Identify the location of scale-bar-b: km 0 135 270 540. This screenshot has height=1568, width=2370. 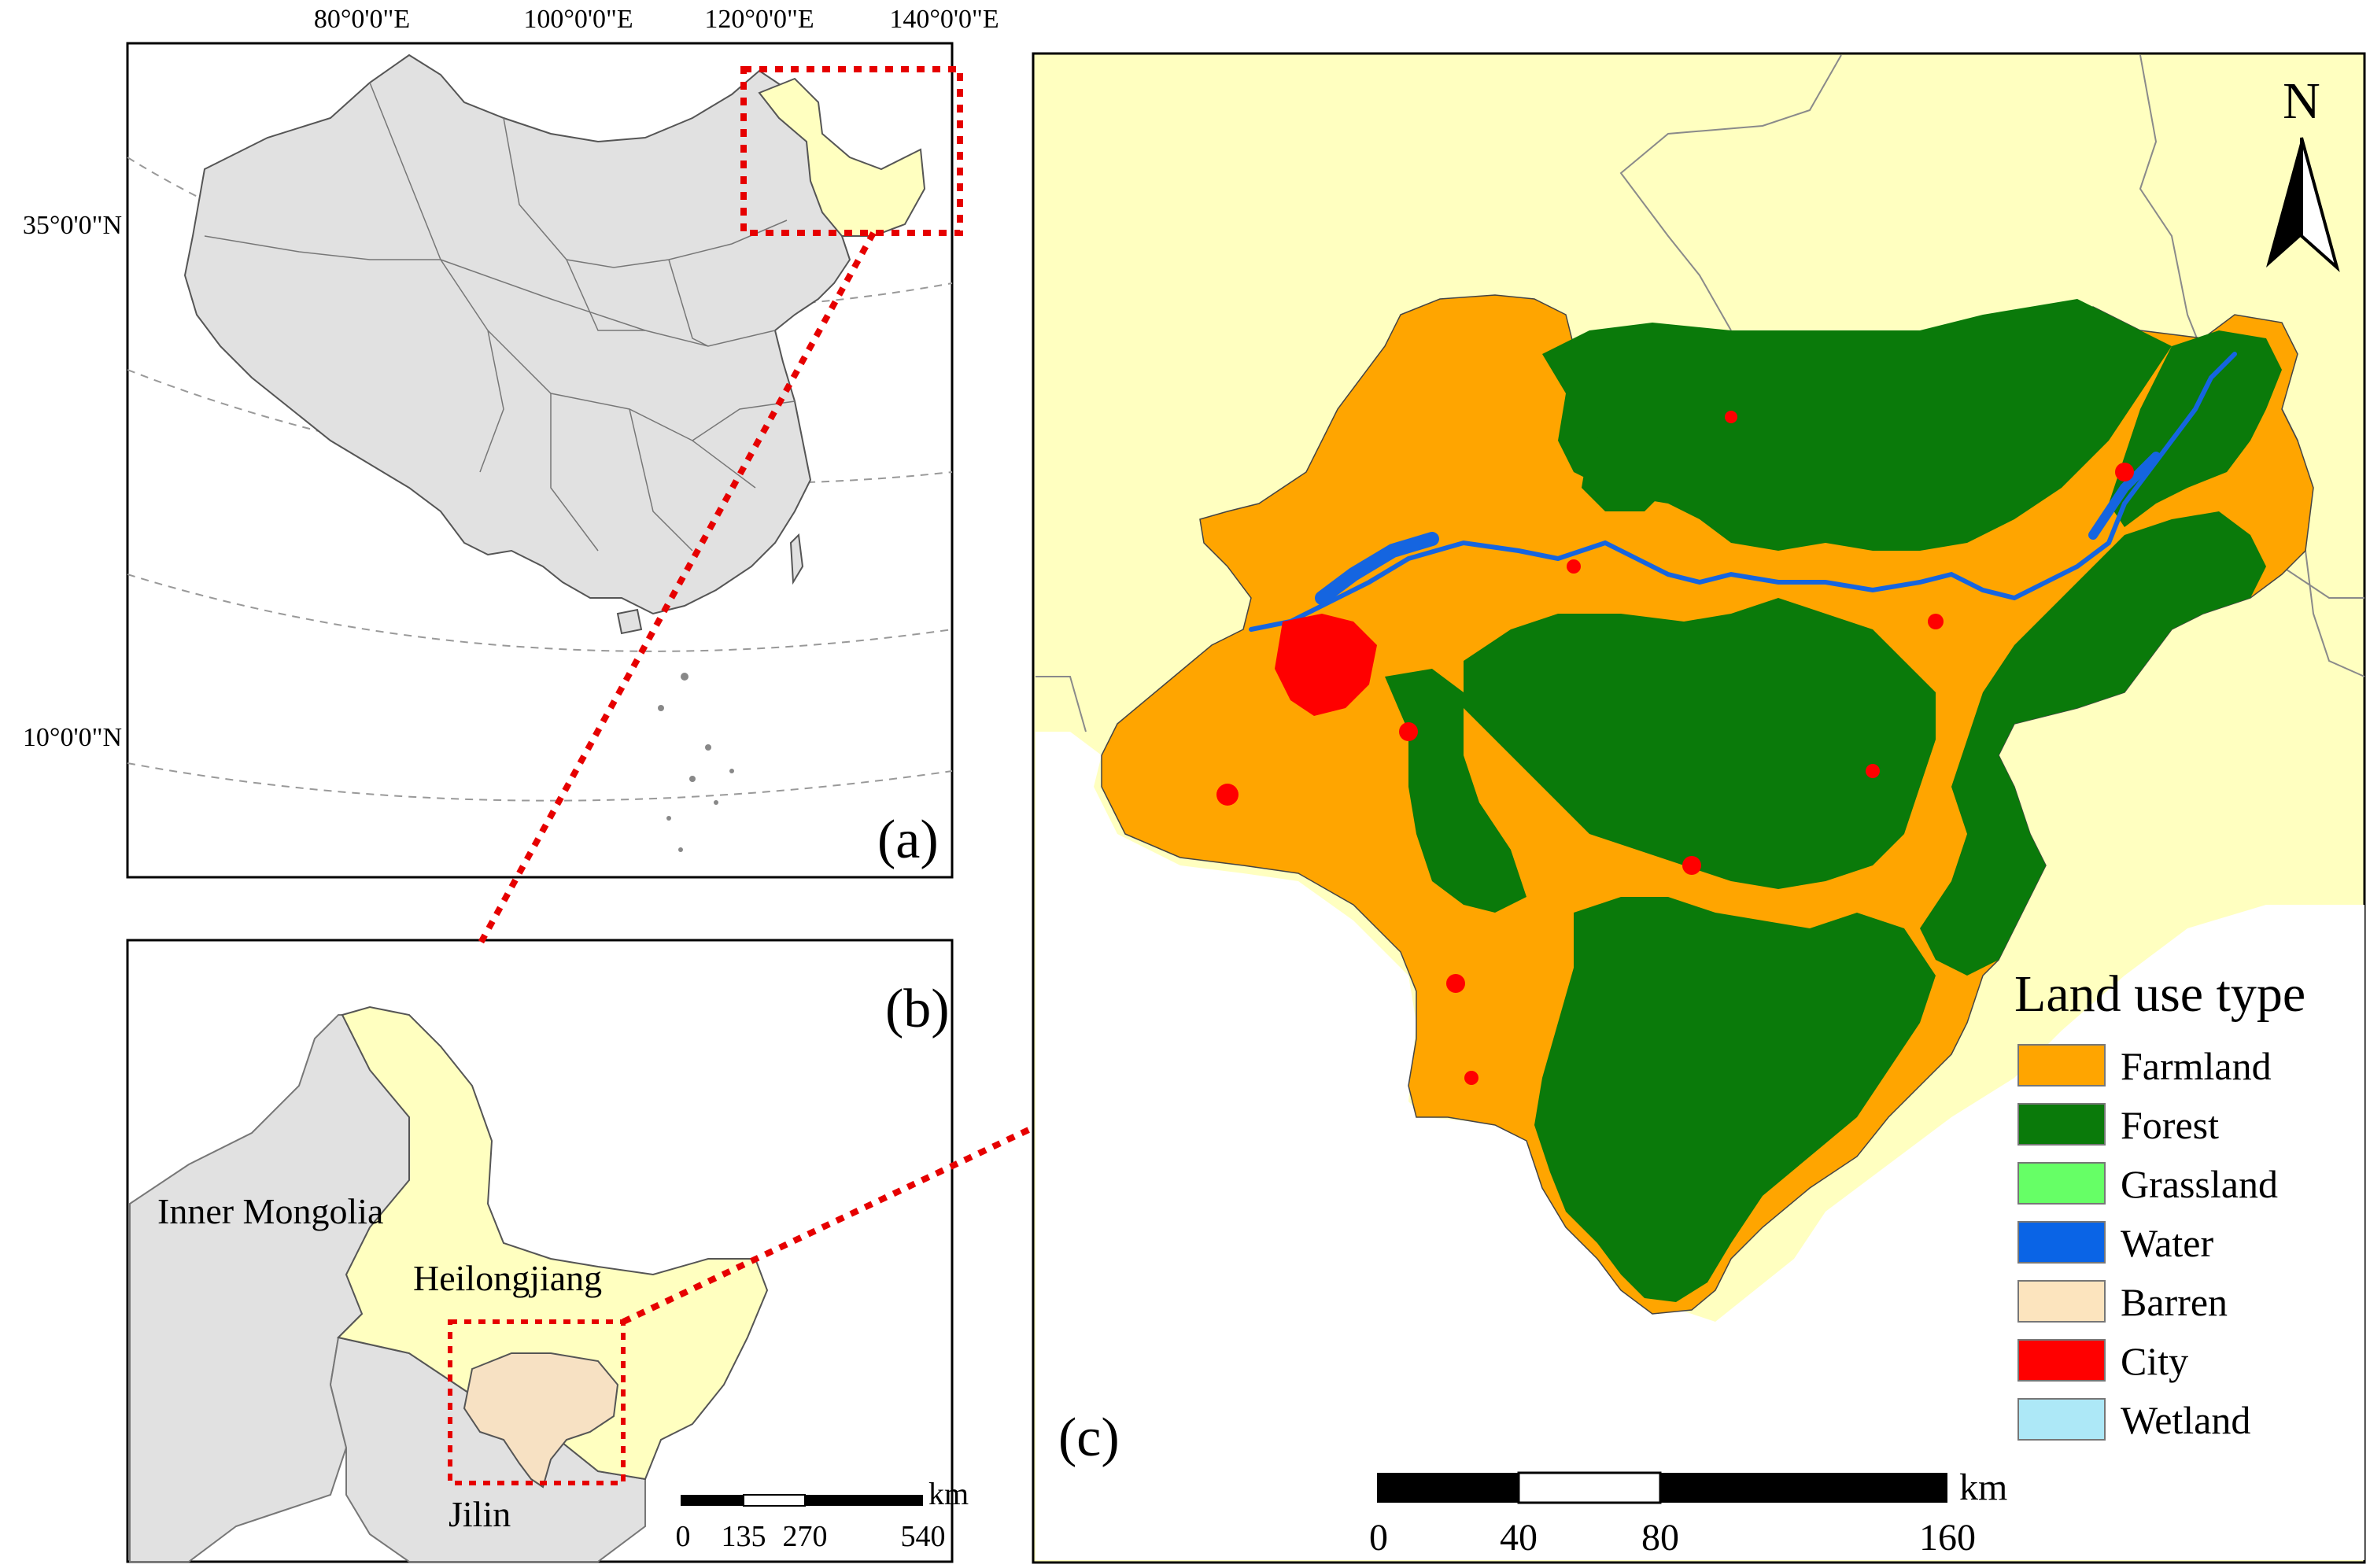
(822, 1514).